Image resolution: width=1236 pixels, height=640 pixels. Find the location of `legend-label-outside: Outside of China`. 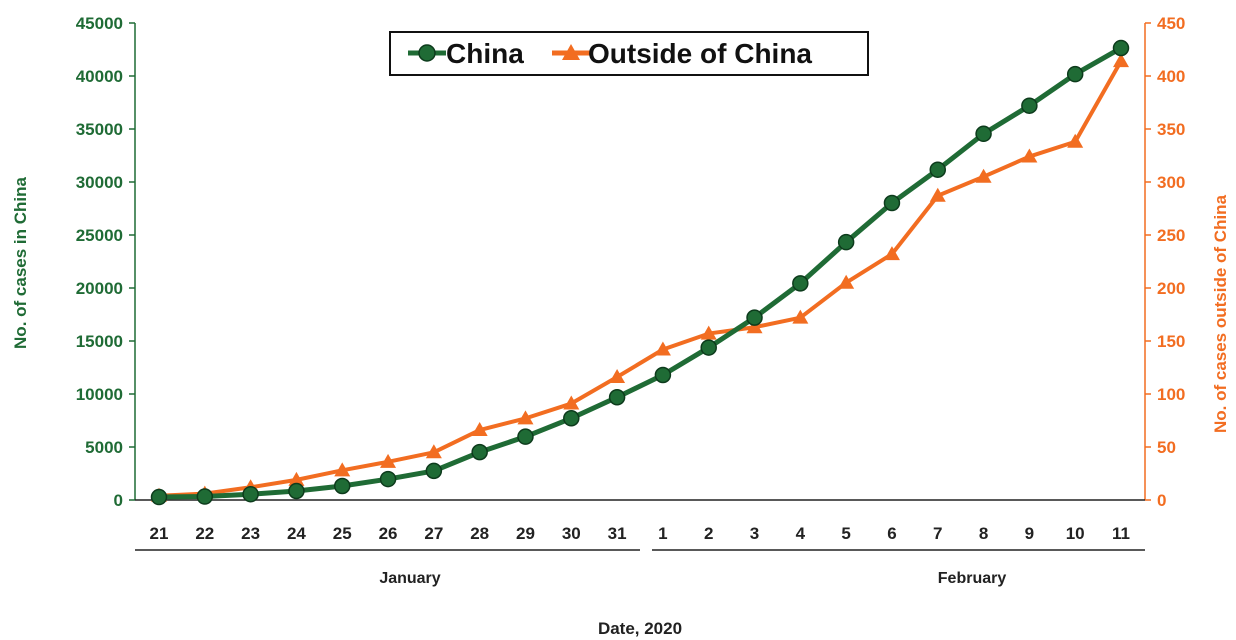

legend-label-outside: Outside of China is located at coordinates (700, 53).